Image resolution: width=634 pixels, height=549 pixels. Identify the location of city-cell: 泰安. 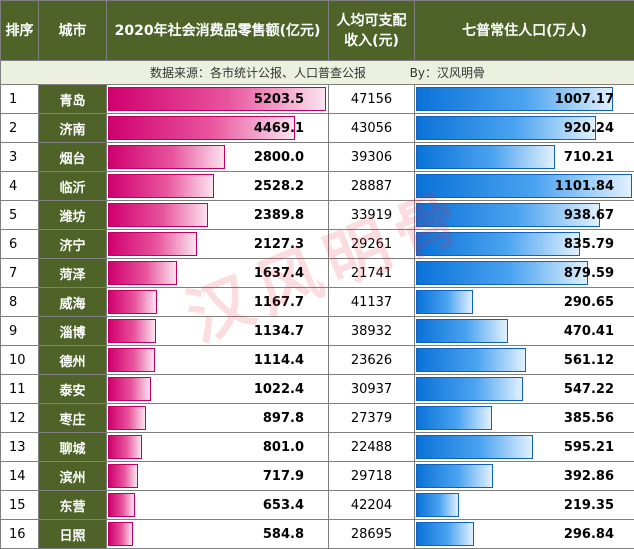
(72, 389).